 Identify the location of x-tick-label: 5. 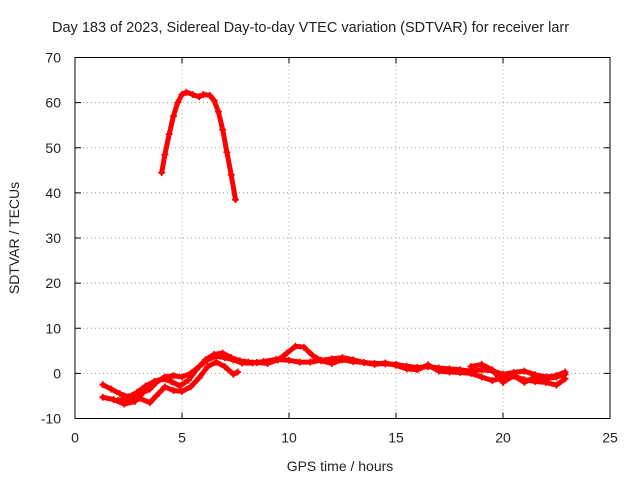
(182, 438).